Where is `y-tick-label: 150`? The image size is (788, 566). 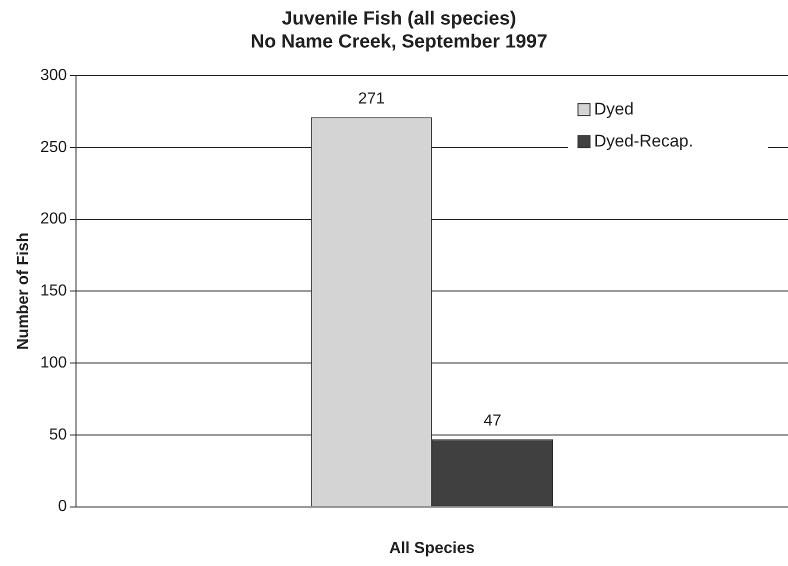
y-tick-label: 150 is located at coordinates (53, 291).